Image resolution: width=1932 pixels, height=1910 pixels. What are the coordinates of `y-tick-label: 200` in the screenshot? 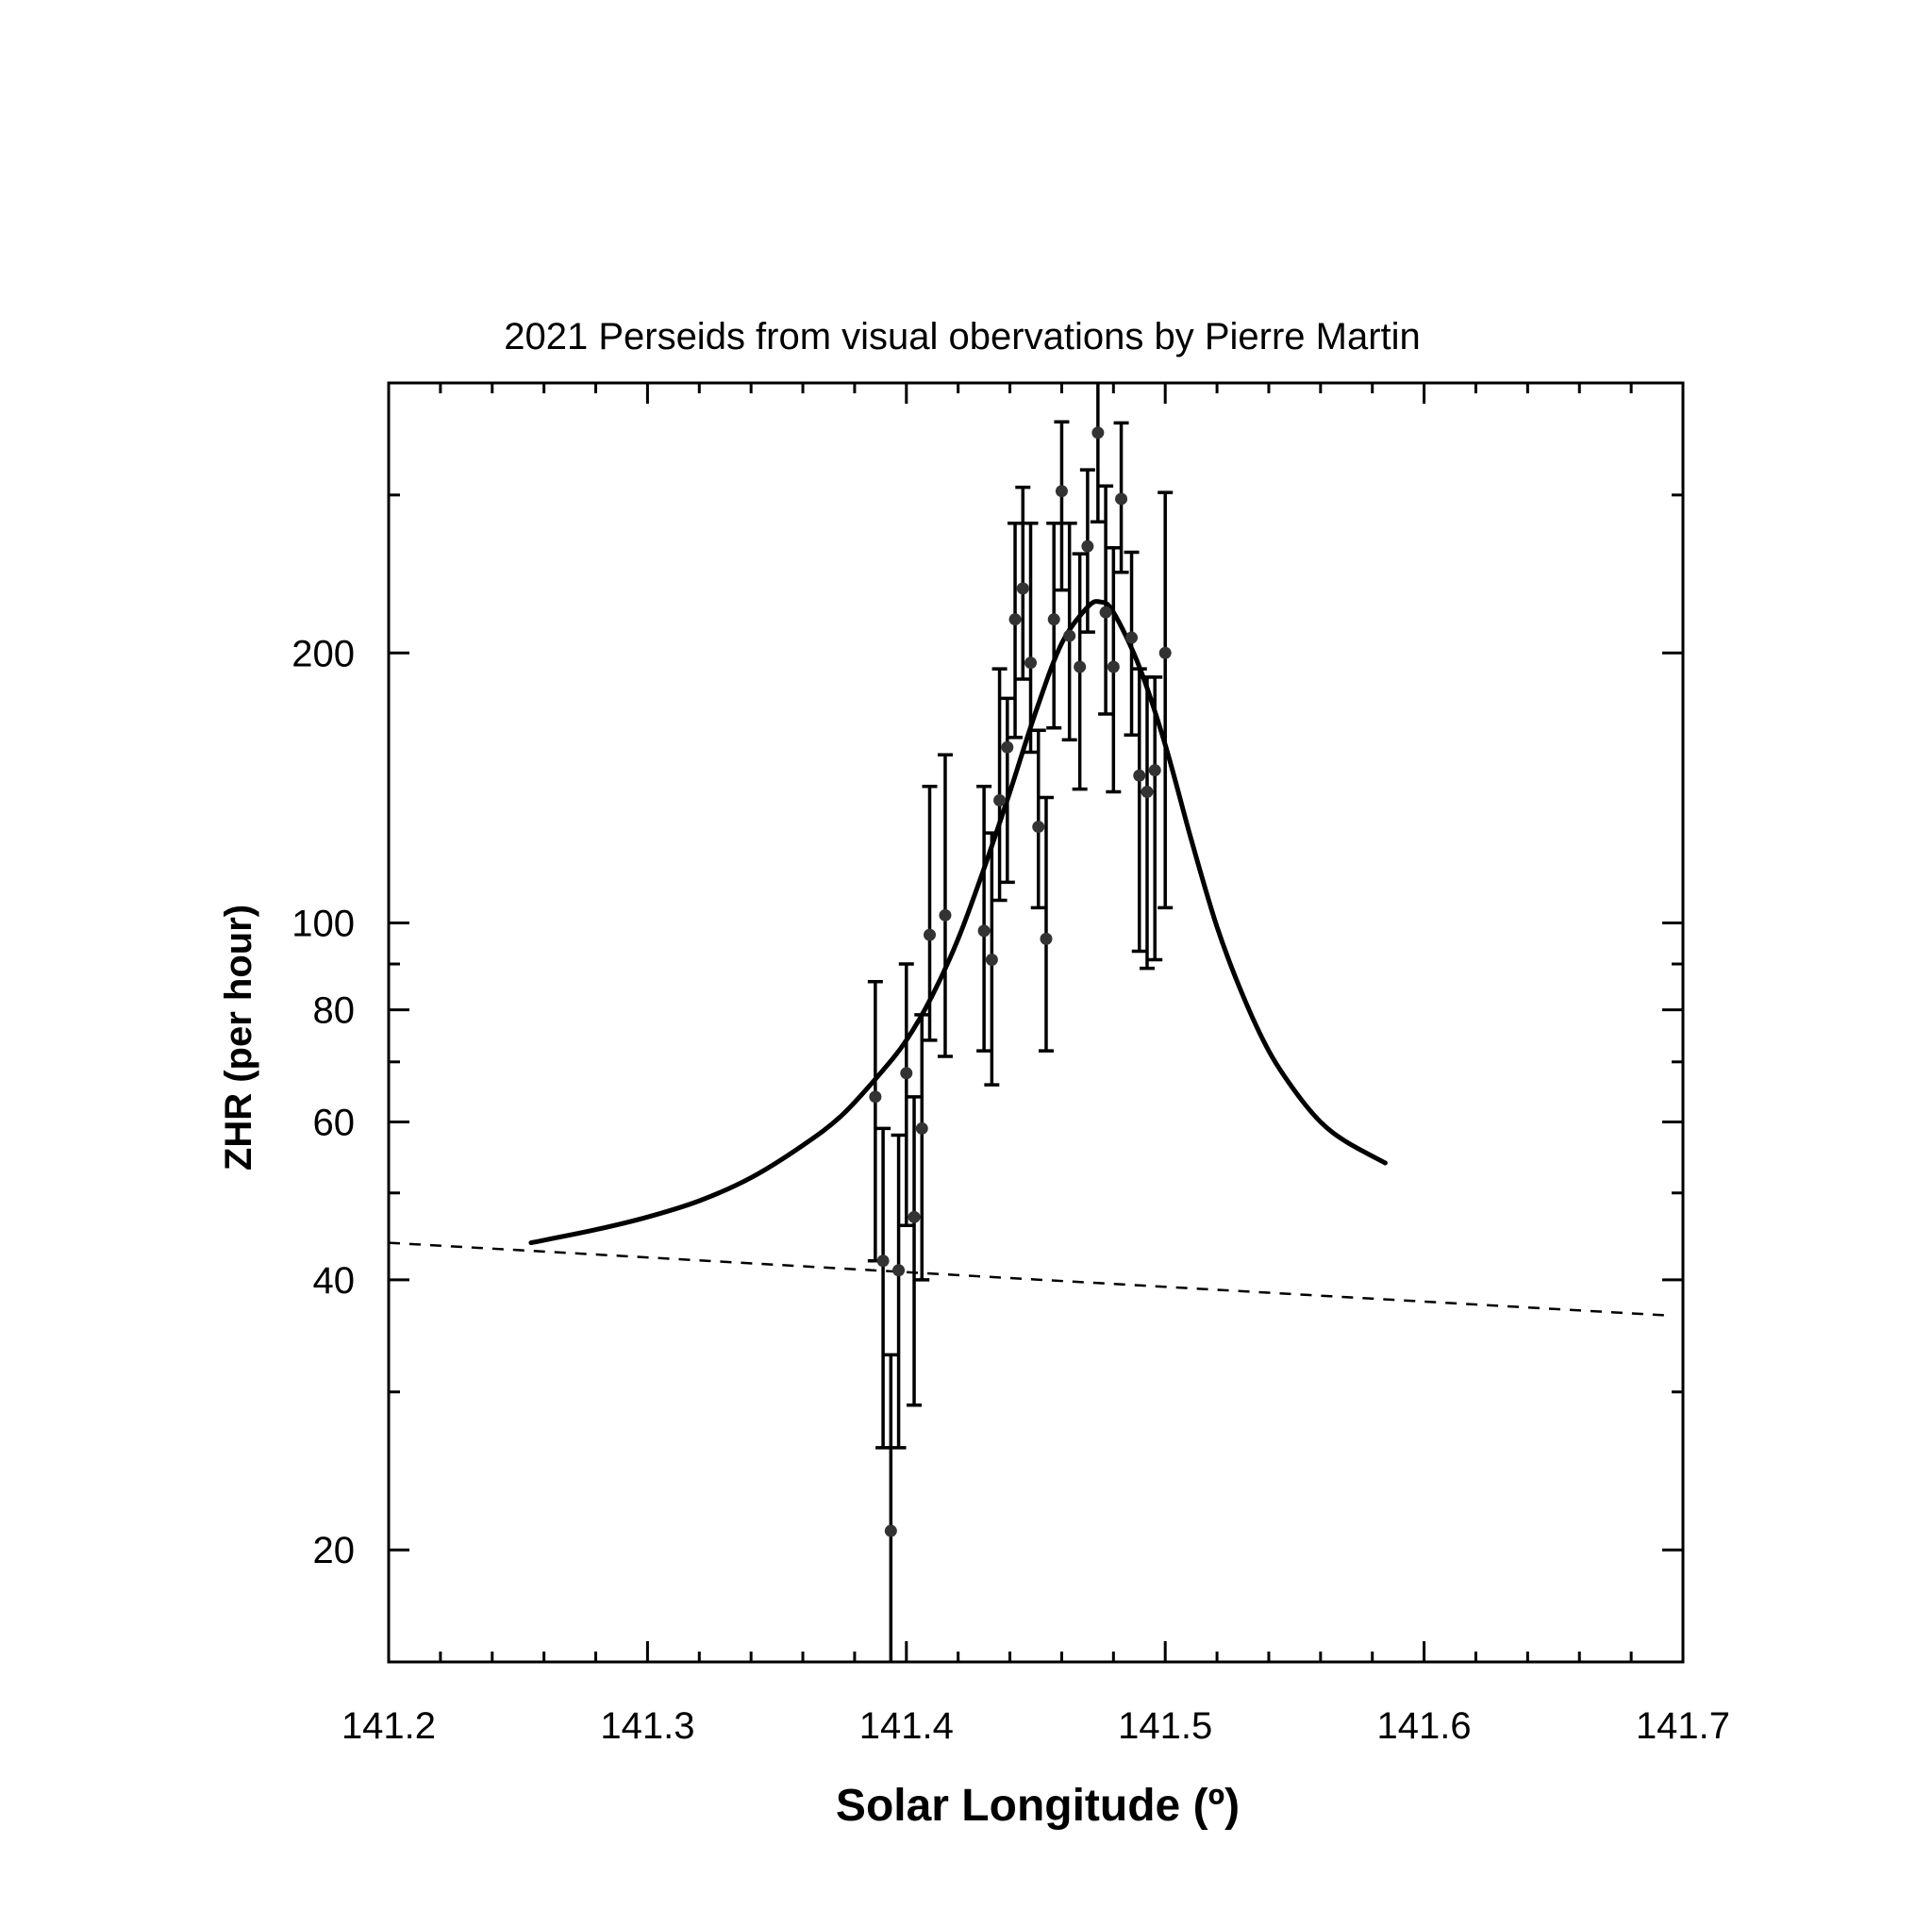 It's located at (323, 653).